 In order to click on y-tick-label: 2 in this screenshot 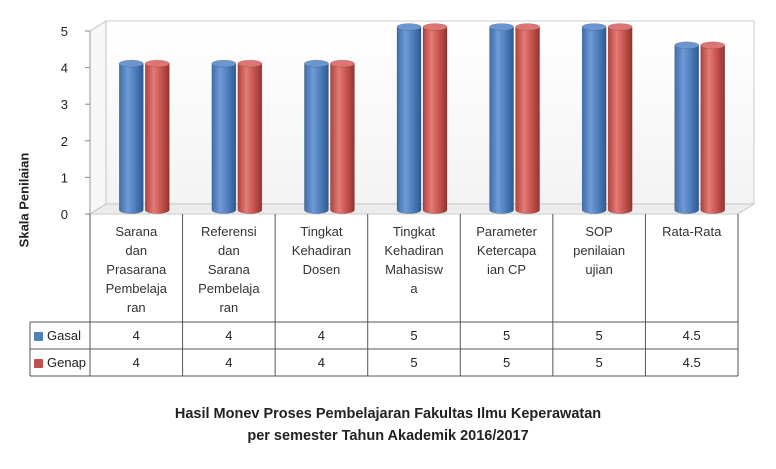, I will do `click(64, 141)`.